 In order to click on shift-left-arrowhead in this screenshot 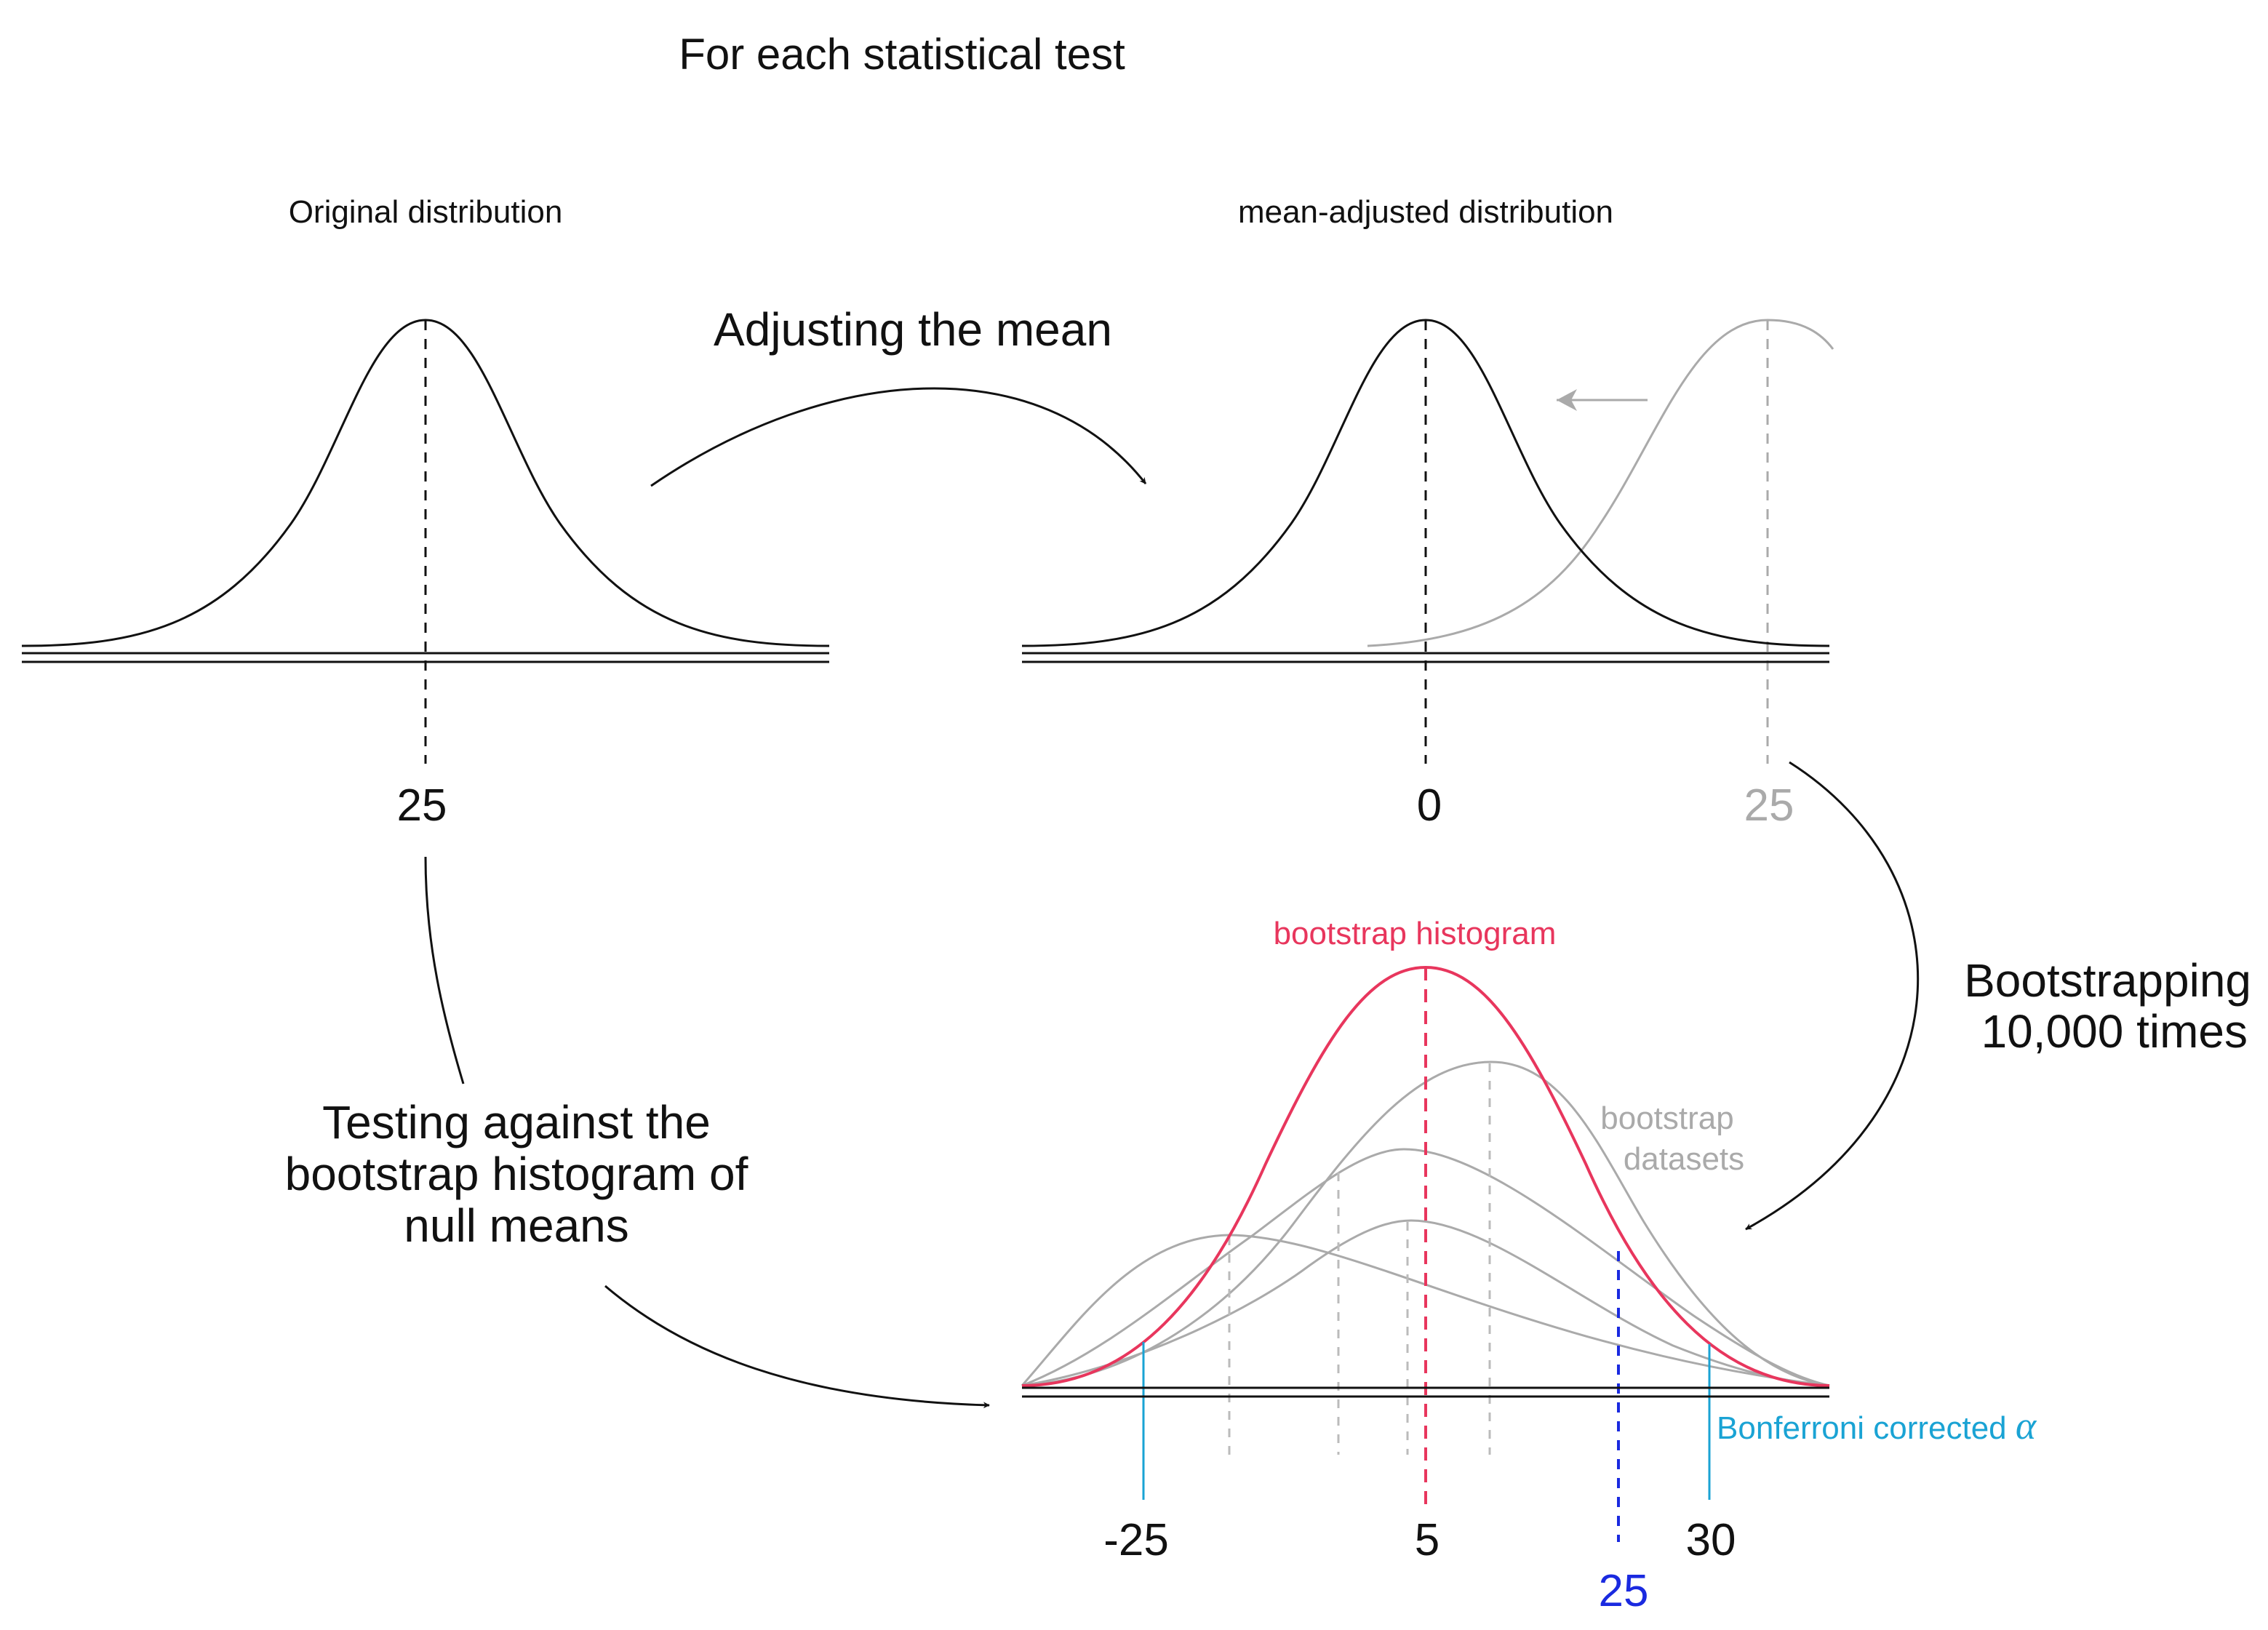, I will do `click(1567, 400)`.